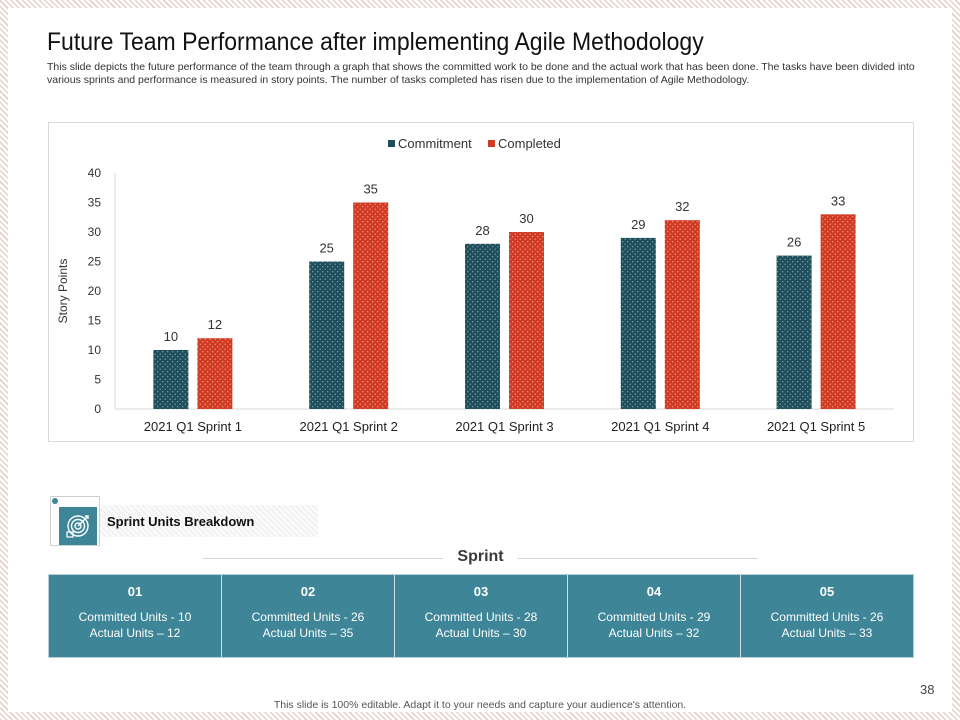 The width and height of the screenshot is (960, 720). Describe the element at coordinates (95, 291) in the screenshot. I see `y-tick-label: 20` at that location.